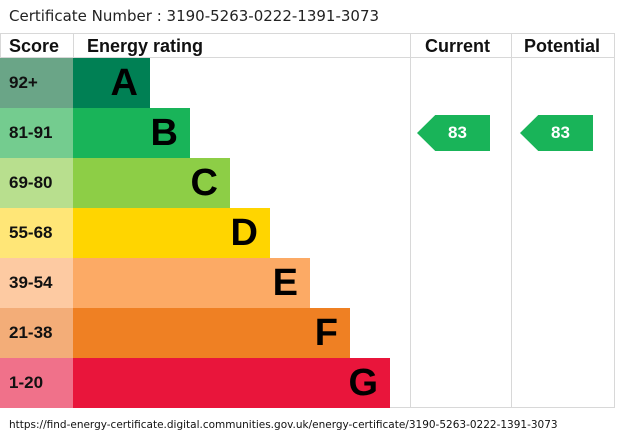  I want to click on score-range-g: 1-20, so click(36, 383).